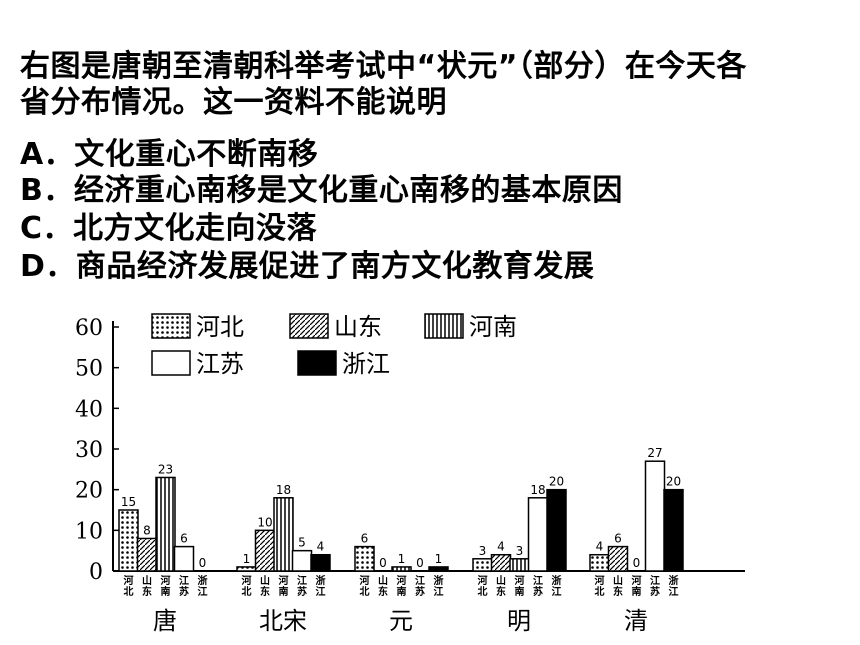 The image size is (860, 645). What do you see at coordinates (233, 102) in the screenshot?
I see `question-stem-line2: 省分布情况。这一资料不能说明` at bounding box center [233, 102].